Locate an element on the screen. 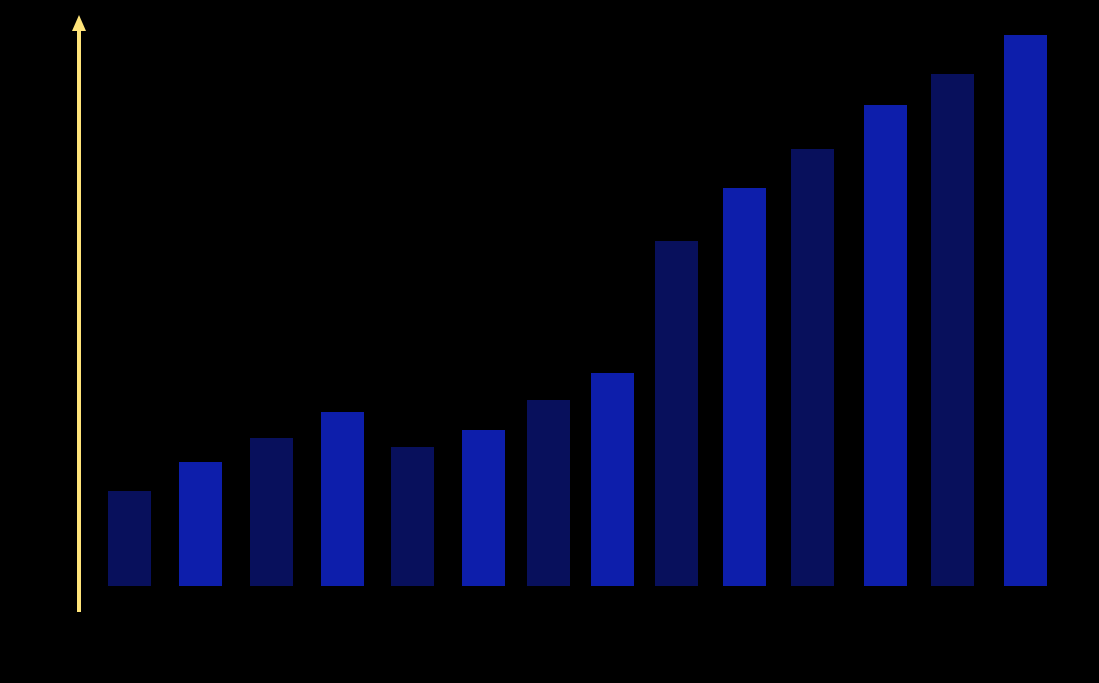 The height and width of the screenshot is (683, 1099). y-axis-arrow-icon is located at coordinates (79, 23).